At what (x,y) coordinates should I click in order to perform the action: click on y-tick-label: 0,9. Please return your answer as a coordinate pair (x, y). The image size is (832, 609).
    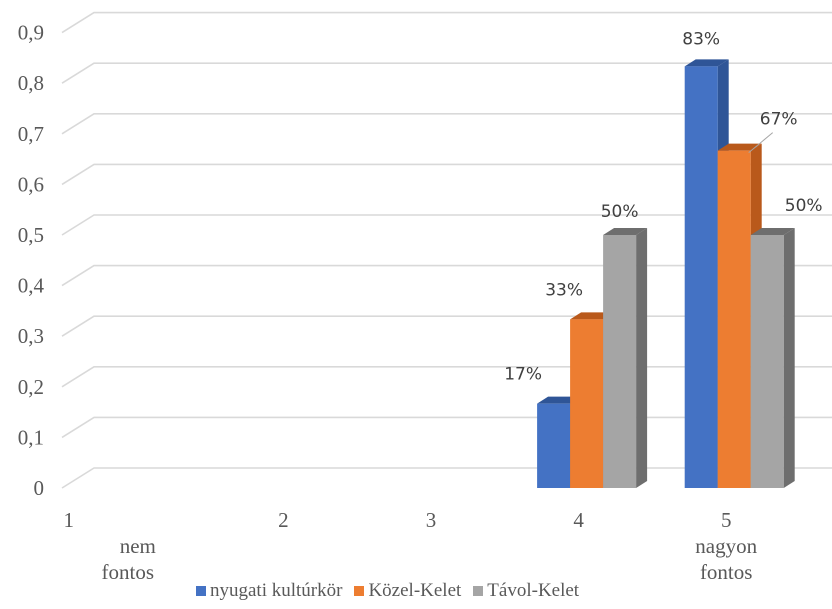
    Looking at the image, I should click on (31, 33).